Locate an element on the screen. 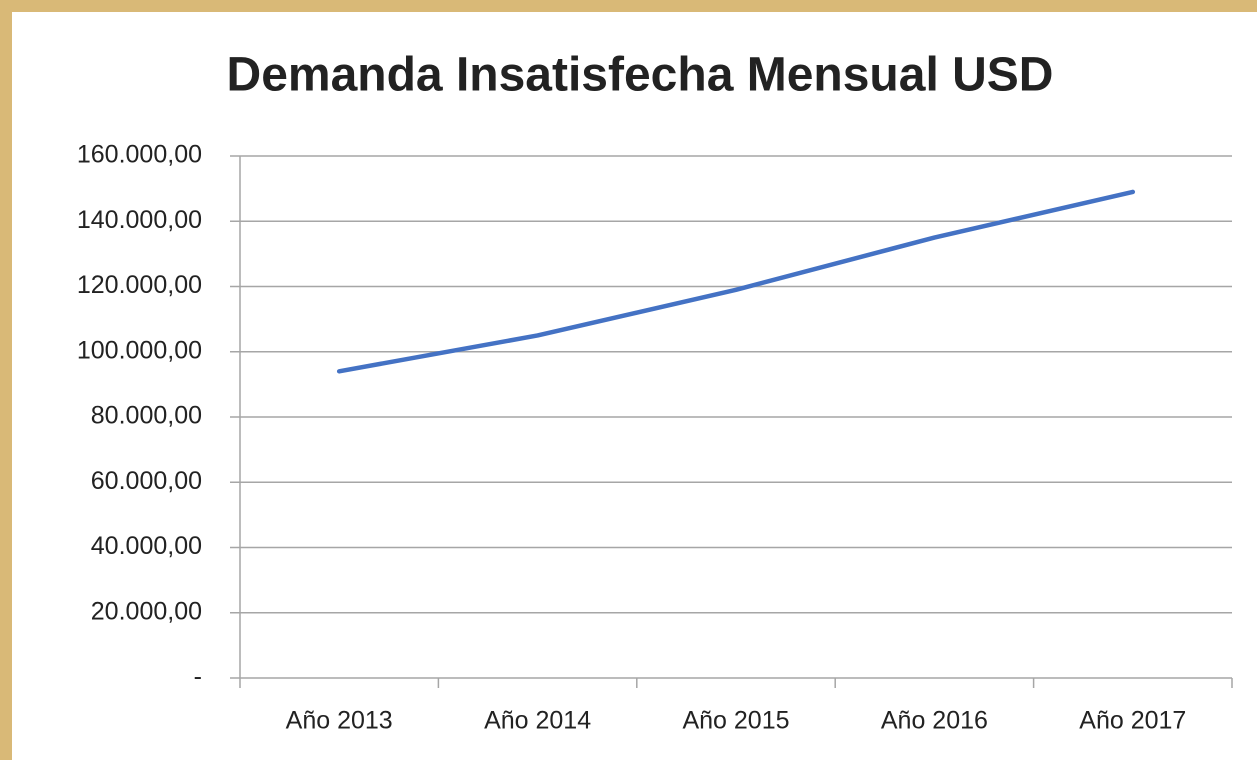 Image resolution: width=1257 pixels, height=760 pixels. y-tick-label: 140.000,00 is located at coordinates (139, 220).